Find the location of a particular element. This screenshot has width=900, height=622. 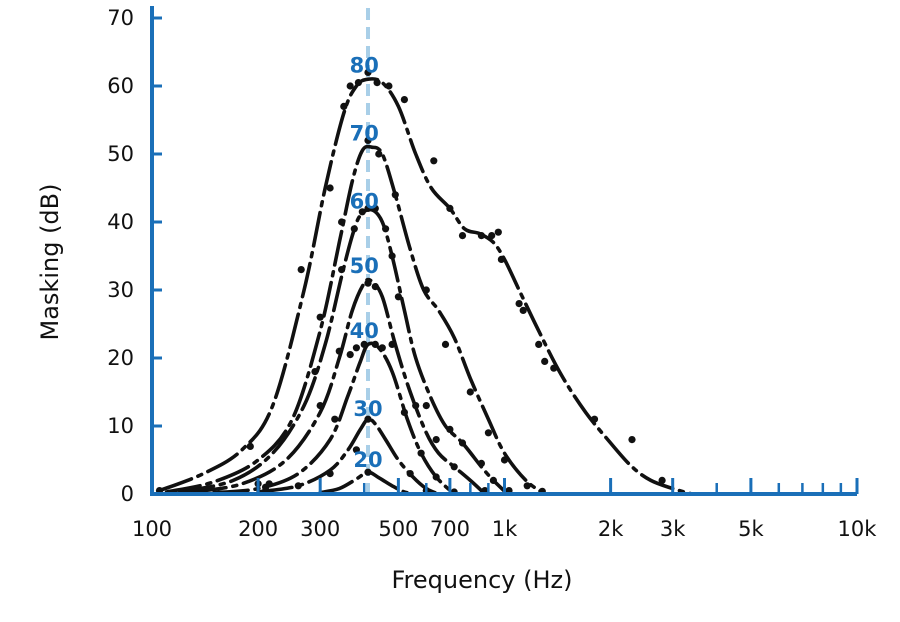

level-label-60: 60 is located at coordinates (364, 202).